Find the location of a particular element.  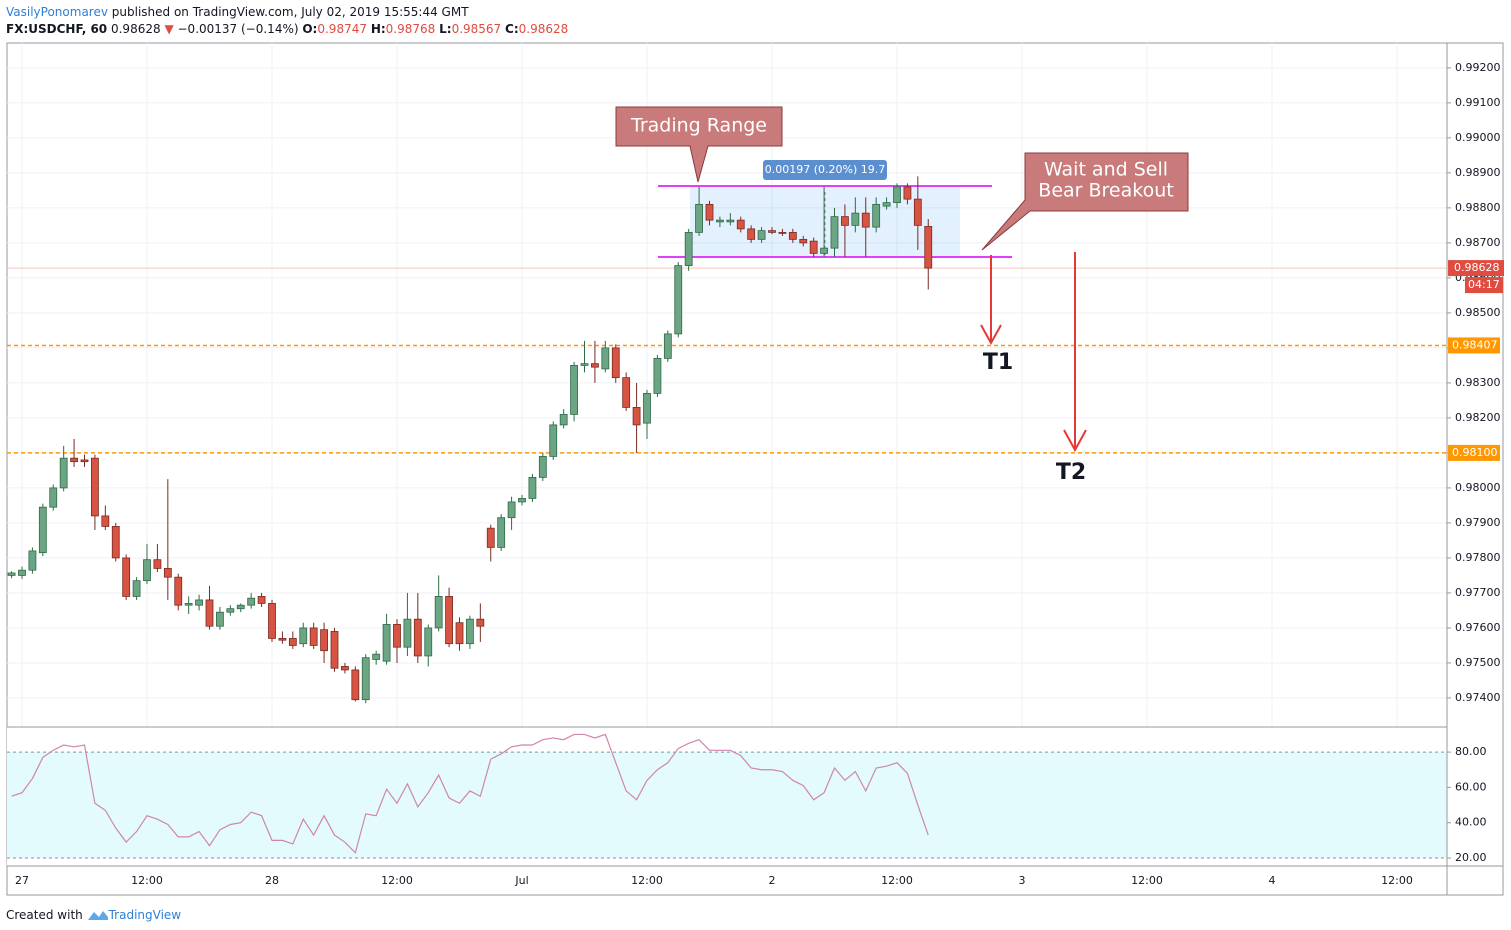

rsi-tick-label: 40.00 is located at coordinates (1471, 822).